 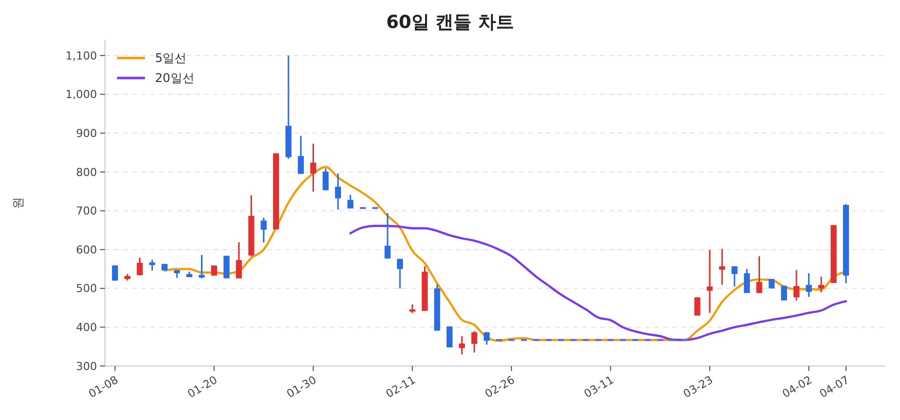 What do you see at coordinates (81, 55) in the screenshot?
I see `y-tick-label: 1,100` at bounding box center [81, 55].